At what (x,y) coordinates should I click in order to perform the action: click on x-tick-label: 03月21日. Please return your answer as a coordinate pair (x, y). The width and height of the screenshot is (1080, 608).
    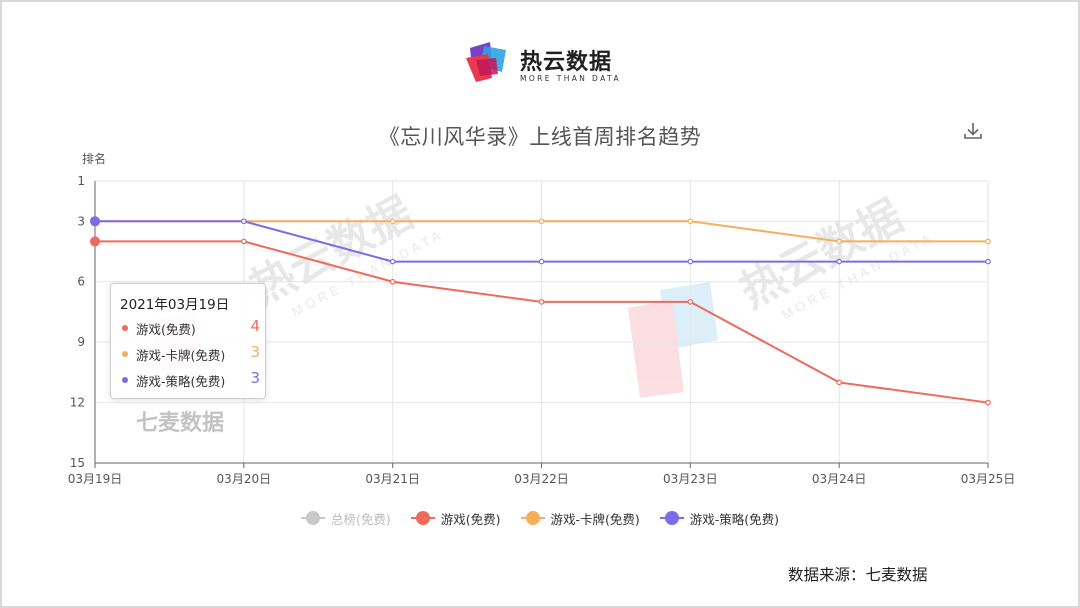
    Looking at the image, I should click on (392, 479).